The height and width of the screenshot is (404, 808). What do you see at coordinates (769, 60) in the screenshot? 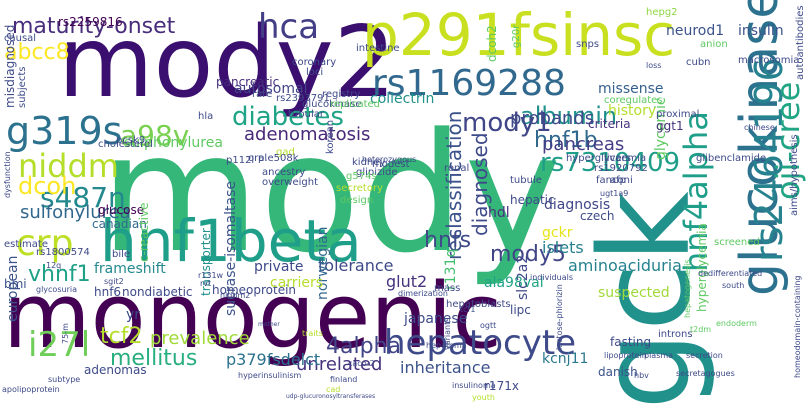
I see `word: macrosomia` at bounding box center [769, 60].